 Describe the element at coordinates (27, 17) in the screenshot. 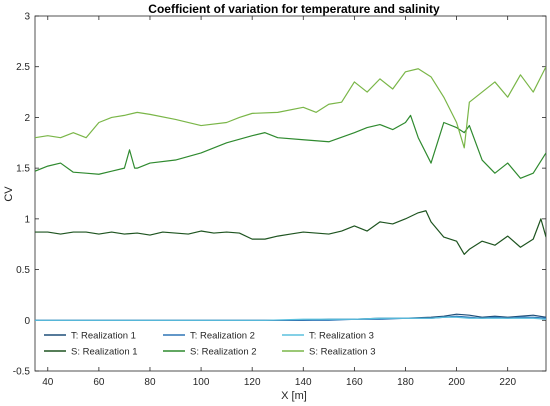

I see `y-tick-label: 3` at that location.